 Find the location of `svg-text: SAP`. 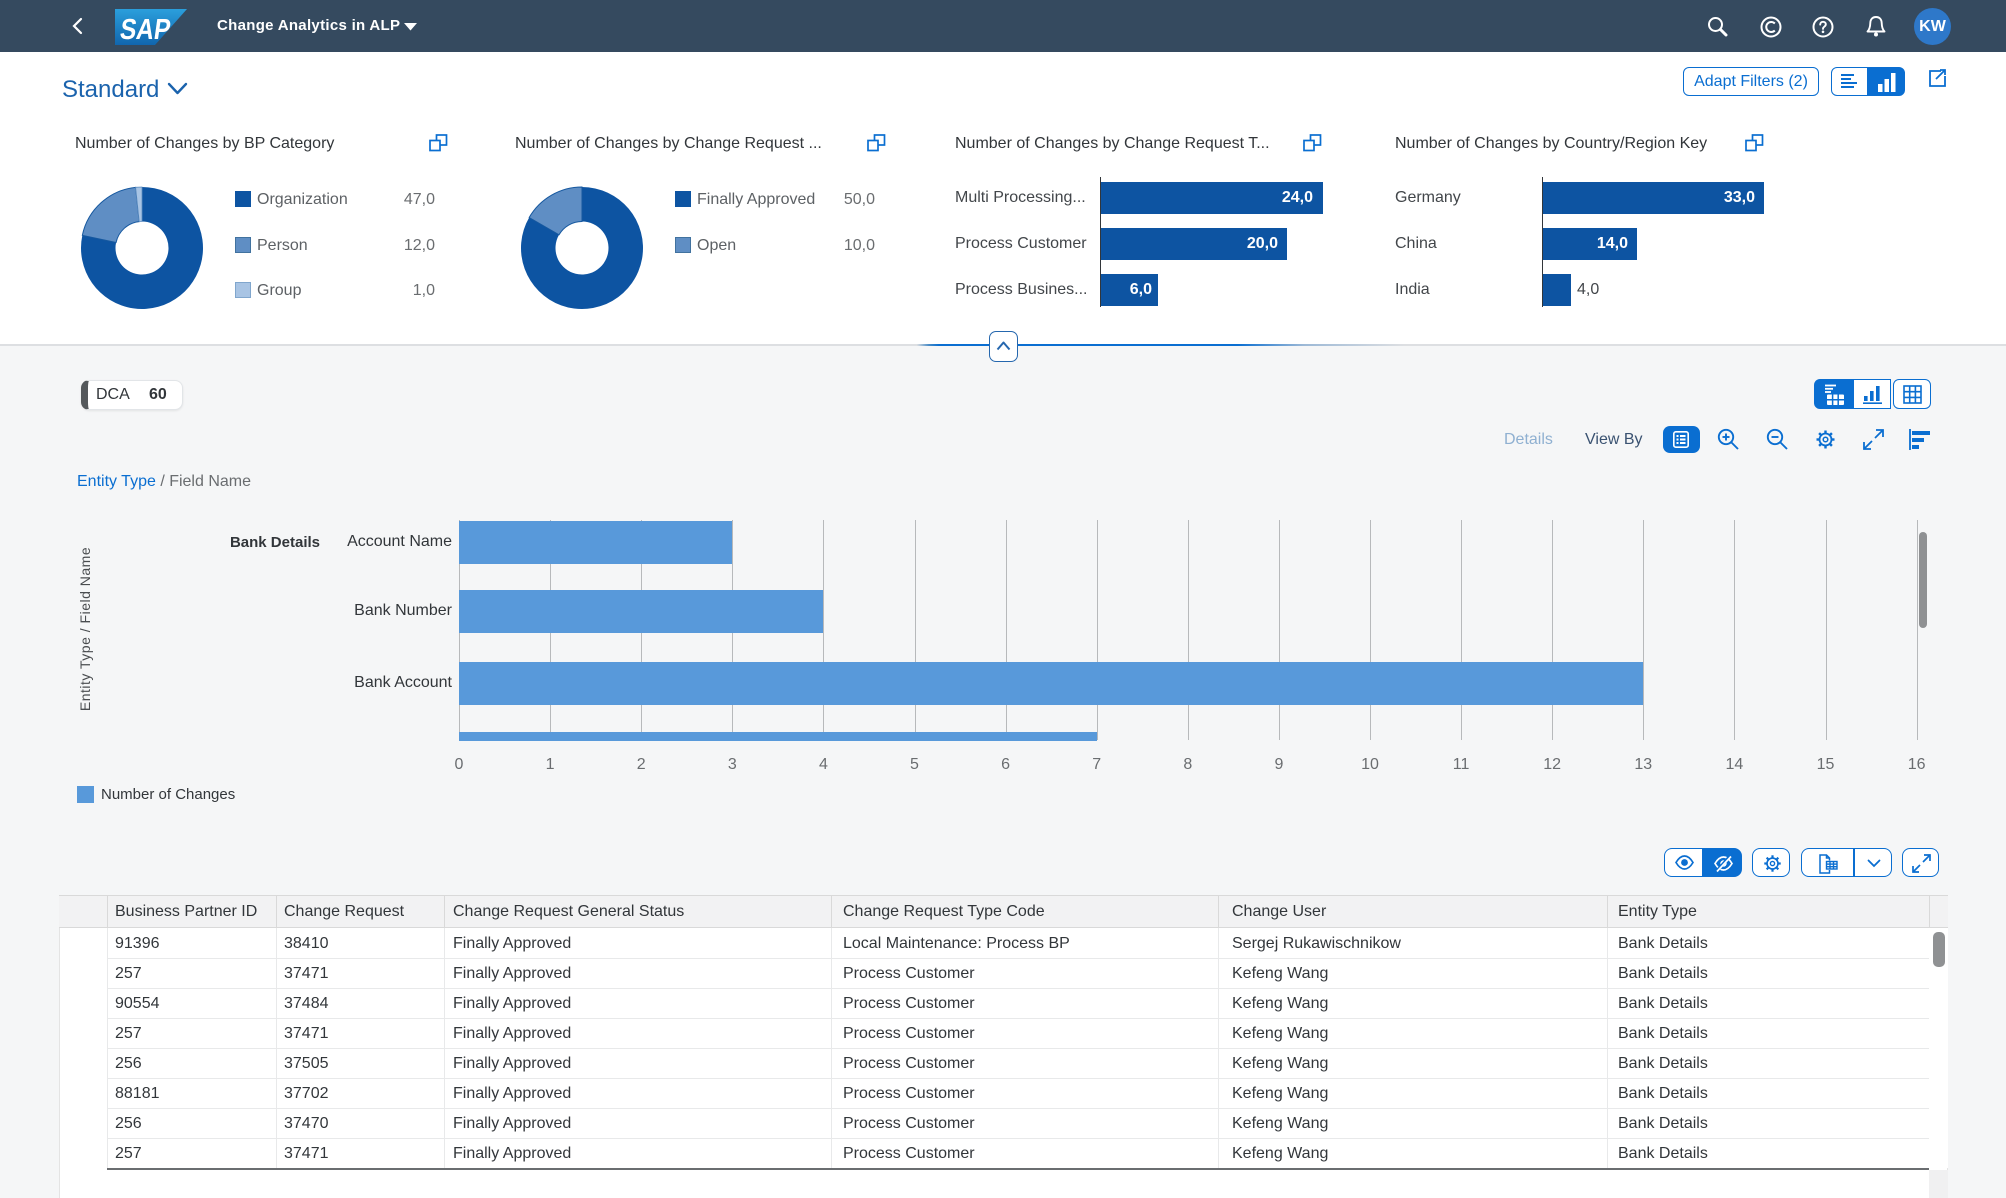

svg-text: SAP is located at coordinates (145, 29).